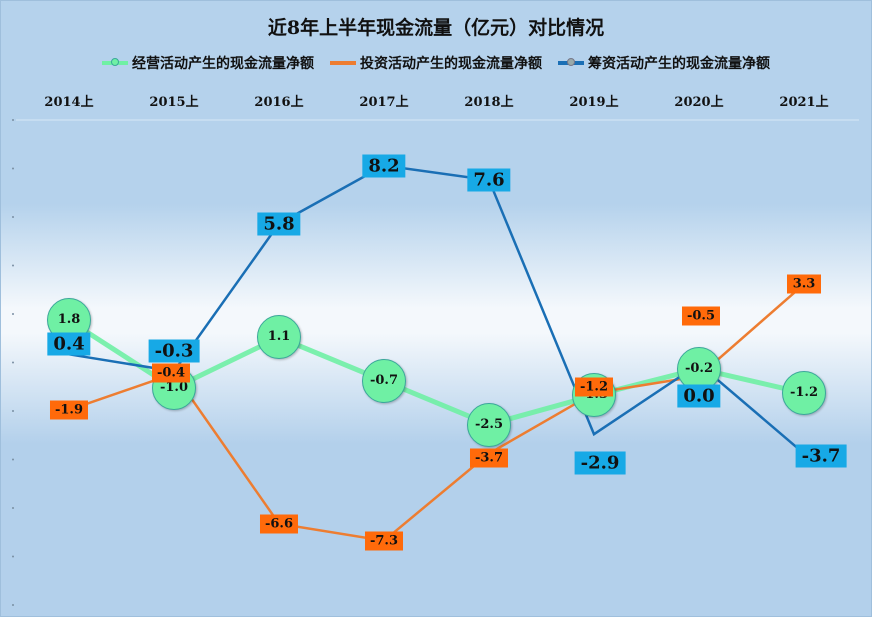 Image resolution: width=872 pixels, height=617 pixels. I want to click on chart-title: 近8年上半年现金流量（亿元）对比情况, so click(436, 28).